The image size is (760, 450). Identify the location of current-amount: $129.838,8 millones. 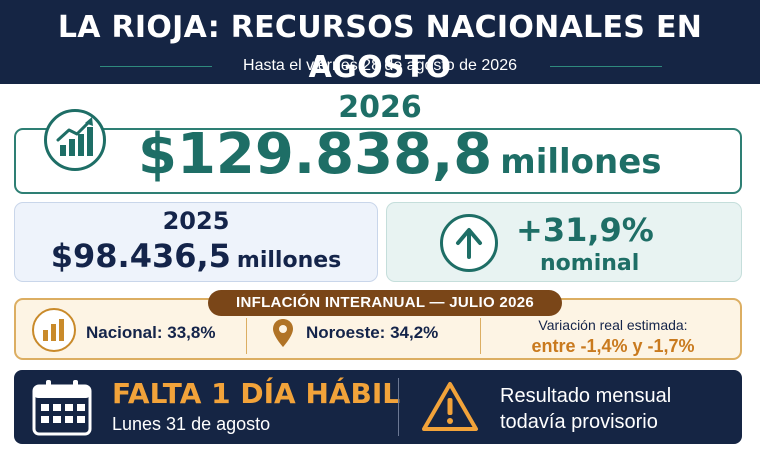
(400, 155).